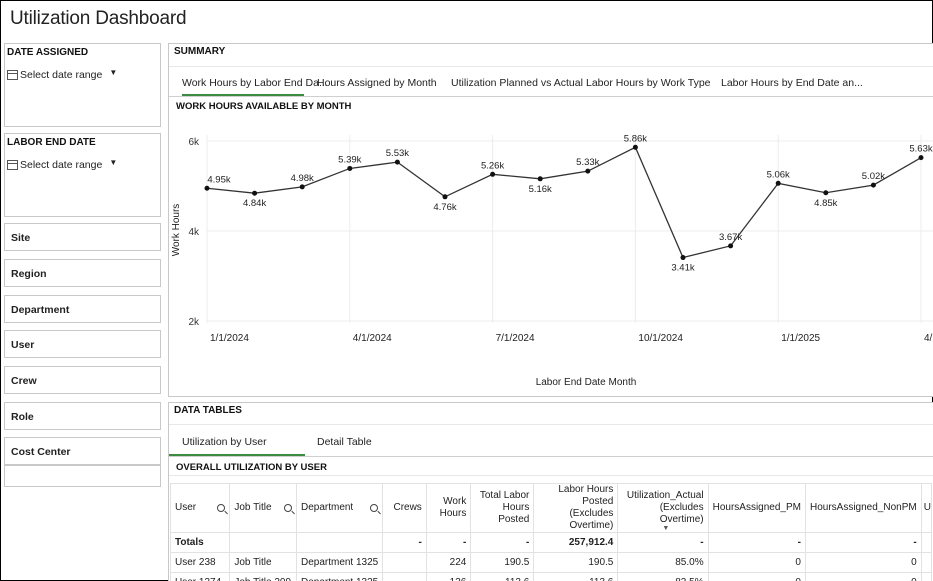  What do you see at coordinates (263, 508) in the screenshot?
I see `col-job-title: Job Title` at bounding box center [263, 508].